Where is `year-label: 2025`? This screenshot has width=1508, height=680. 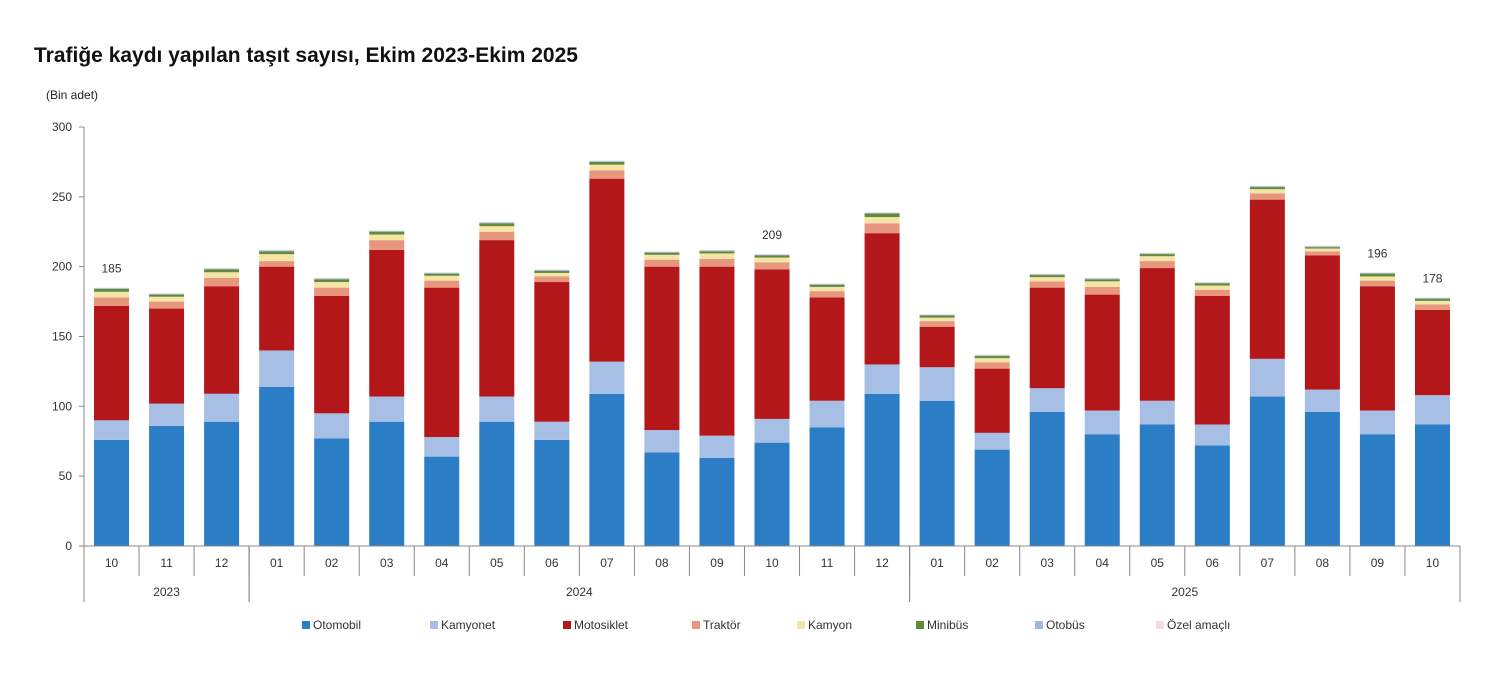
year-label: 2025 is located at coordinates (1184, 592).